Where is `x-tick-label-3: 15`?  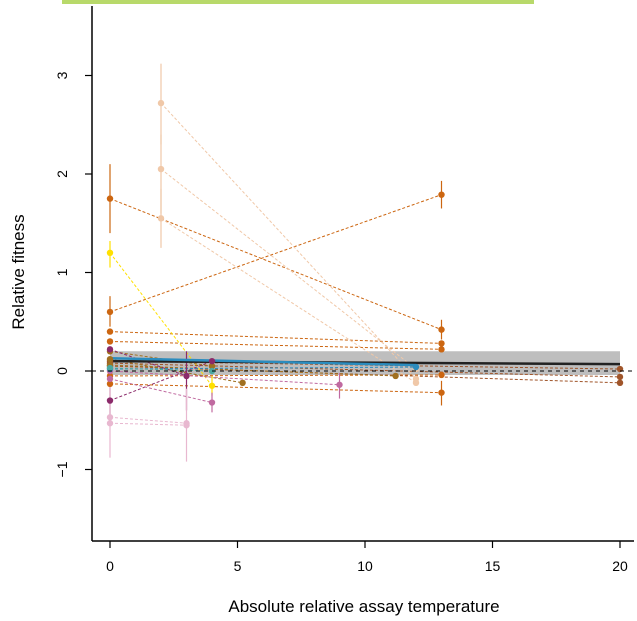 x-tick-label-3: 15 is located at coordinates (493, 566).